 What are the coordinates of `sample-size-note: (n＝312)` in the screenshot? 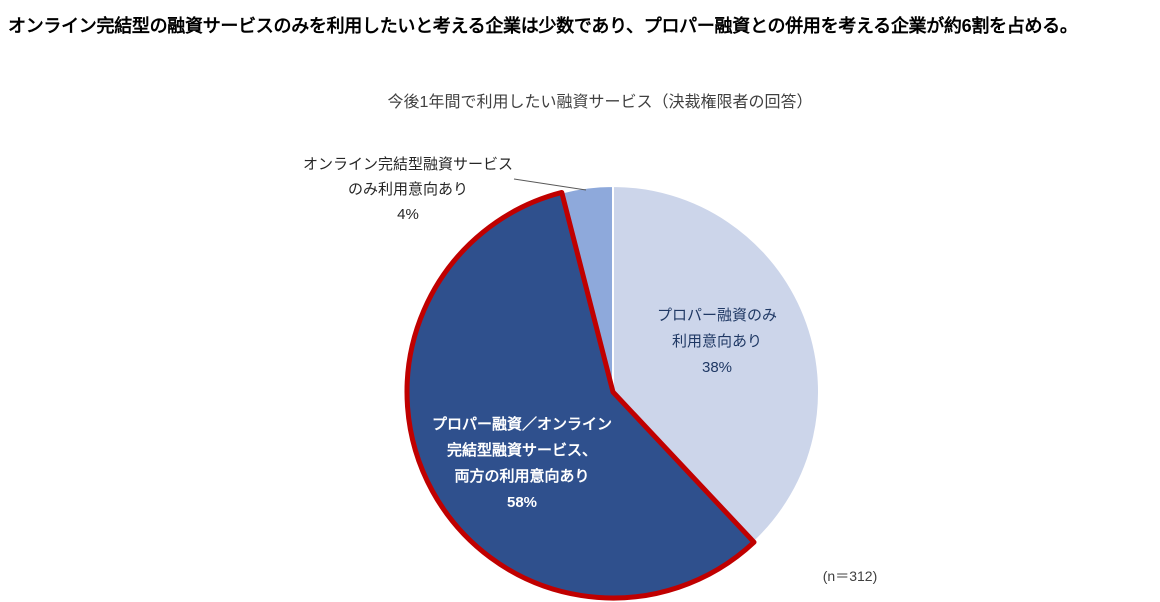 It's located at (850, 576).